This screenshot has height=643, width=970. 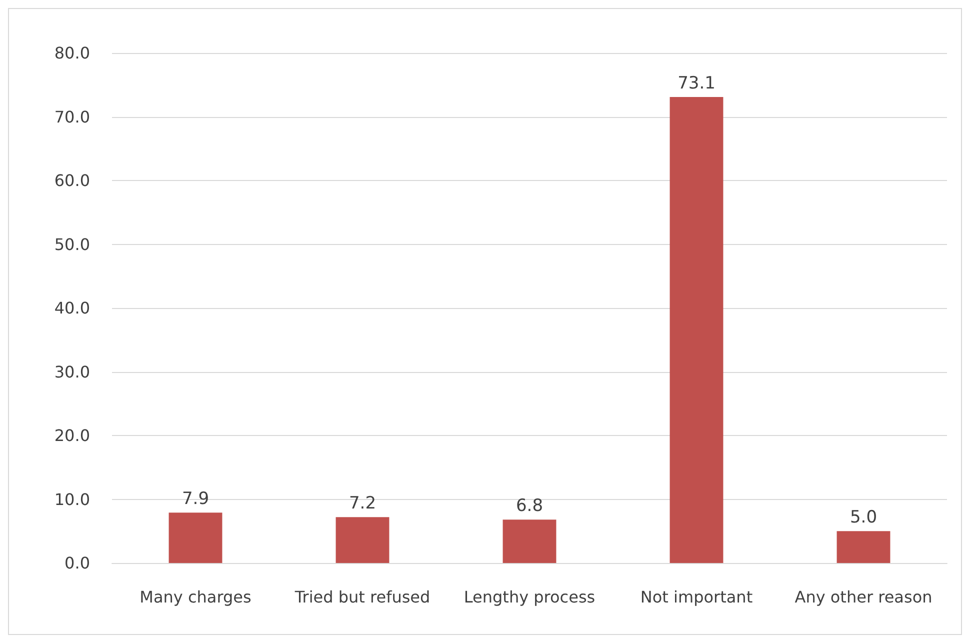 What do you see at coordinates (72, 244) in the screenshot?
I see `y-tick-label: 50.0` at bounding box center [72, 244].